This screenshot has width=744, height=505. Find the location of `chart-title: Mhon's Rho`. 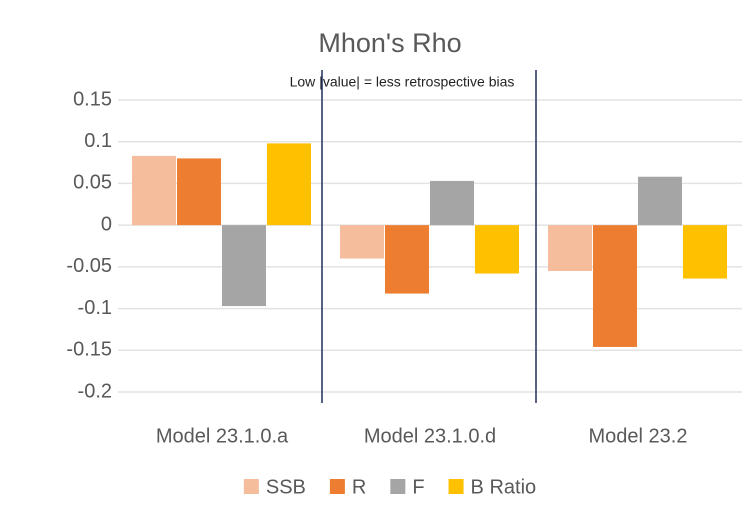

chart-title: Mhon's Rho is located at coordinates (389, 43).